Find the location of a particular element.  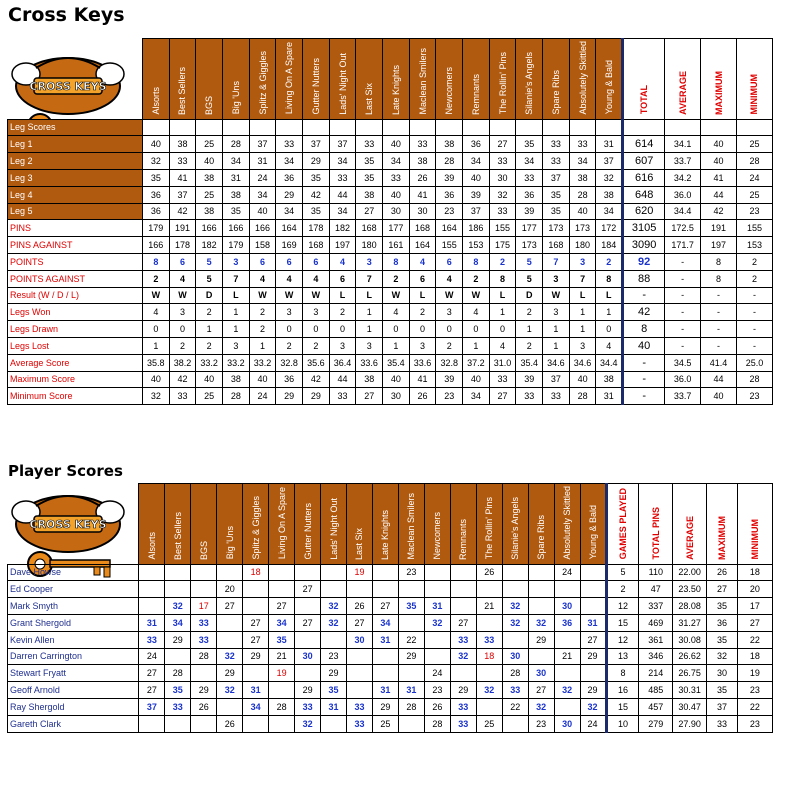

stat-label: Legs Won is located at coordinates (75, 312).